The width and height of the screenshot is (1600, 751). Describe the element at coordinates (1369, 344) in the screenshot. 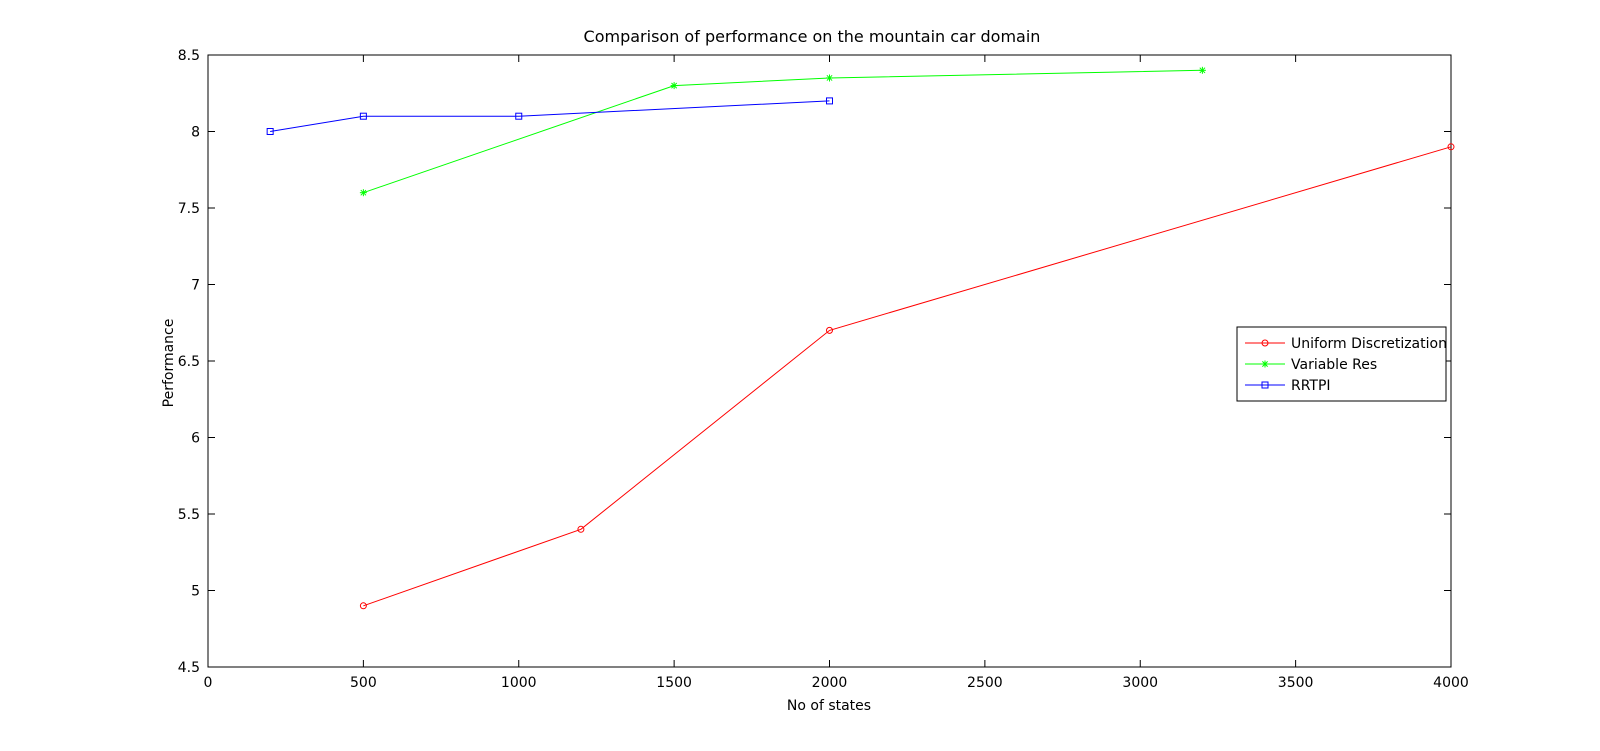

I see `legend-label-uniform-discretization: Uniform Discretization` at that location.